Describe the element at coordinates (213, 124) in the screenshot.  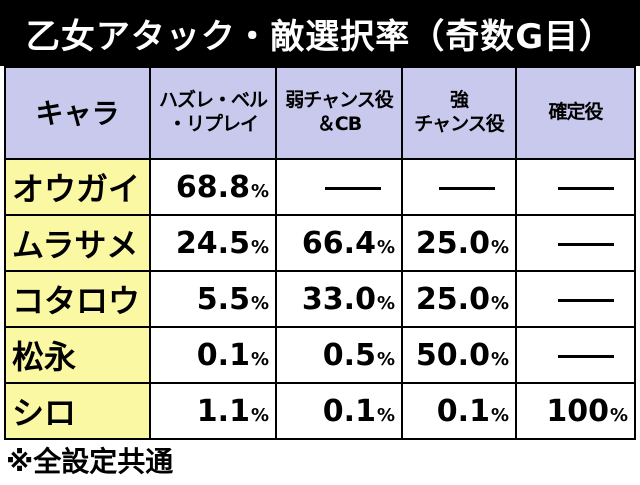
I see `header-line: ・リプレイ` at that location.